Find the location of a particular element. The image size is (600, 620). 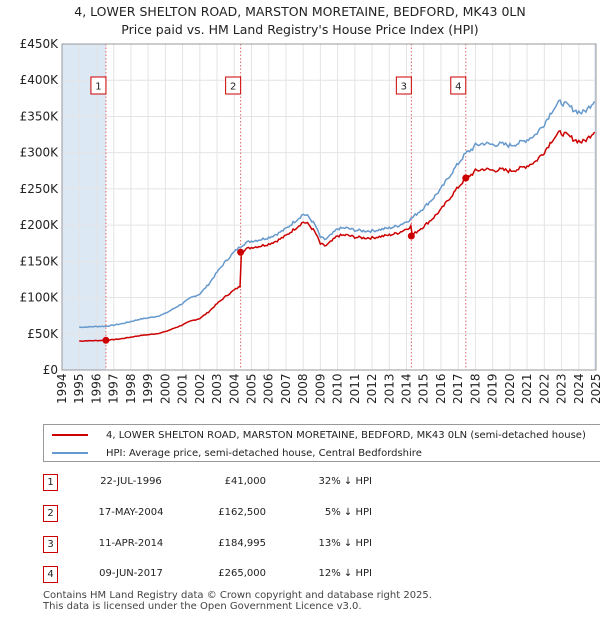

legend-swatch-property is located at coordinates (70, 435).